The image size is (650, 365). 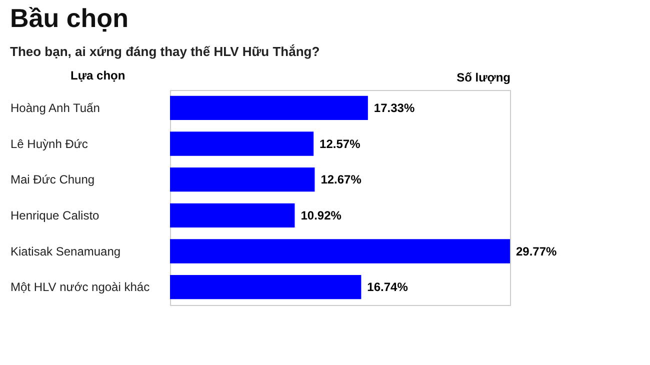 What do you see at coordinates (165, 51) in the screenshot?
I see `chart-subtitle: Theo bạn, ai xứng đáng thay thế HLV Hữu Thắng?` at bounding box center [165, 51].